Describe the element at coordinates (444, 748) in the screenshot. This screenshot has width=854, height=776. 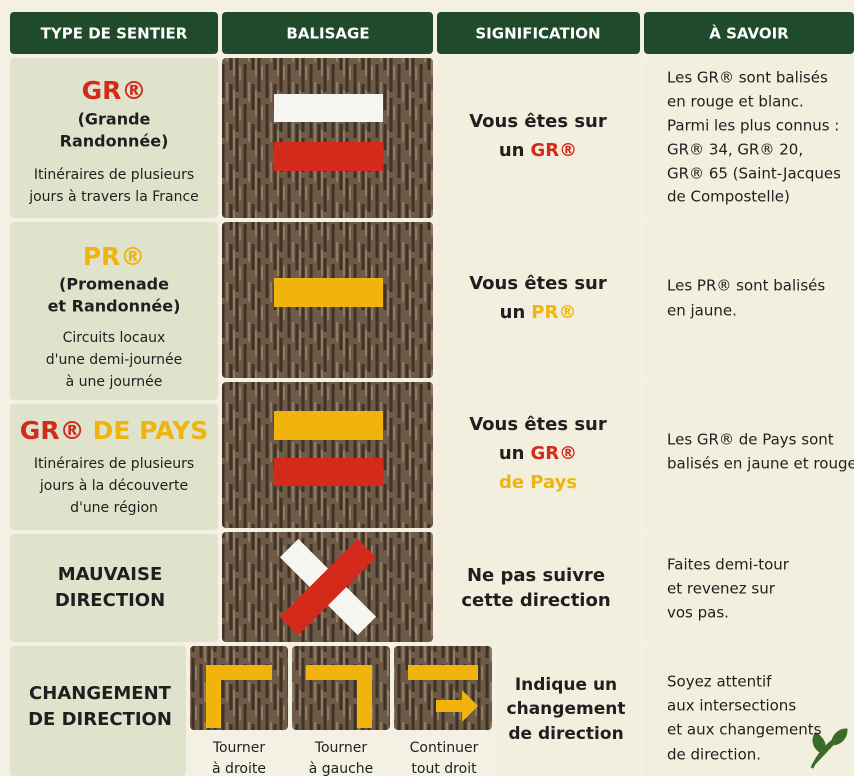
I see `marker-label: Continuer` at that location.